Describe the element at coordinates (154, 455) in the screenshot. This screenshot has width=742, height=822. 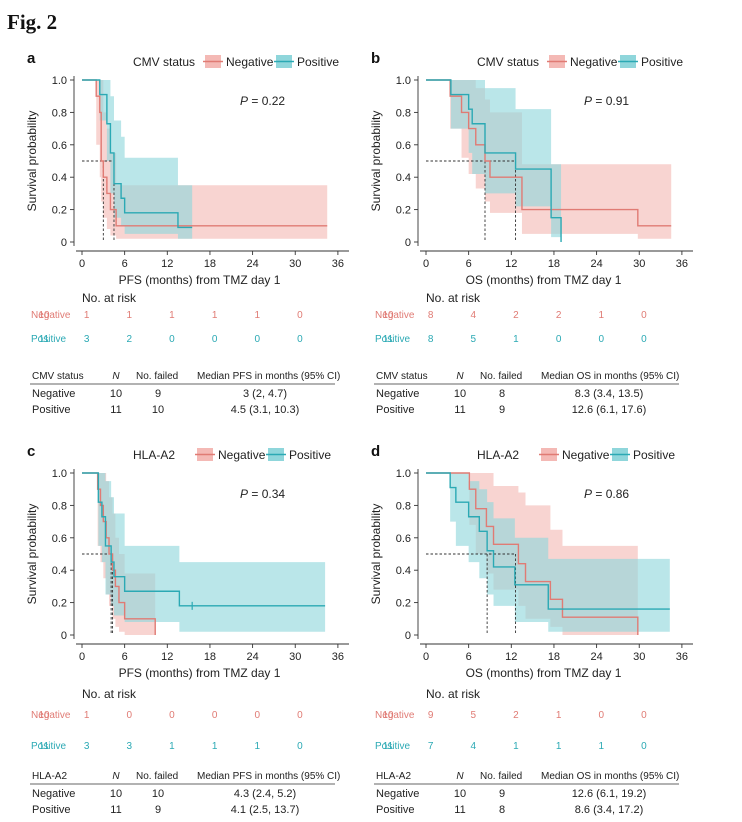
I see `legend-title: HLA-A2` at that location.